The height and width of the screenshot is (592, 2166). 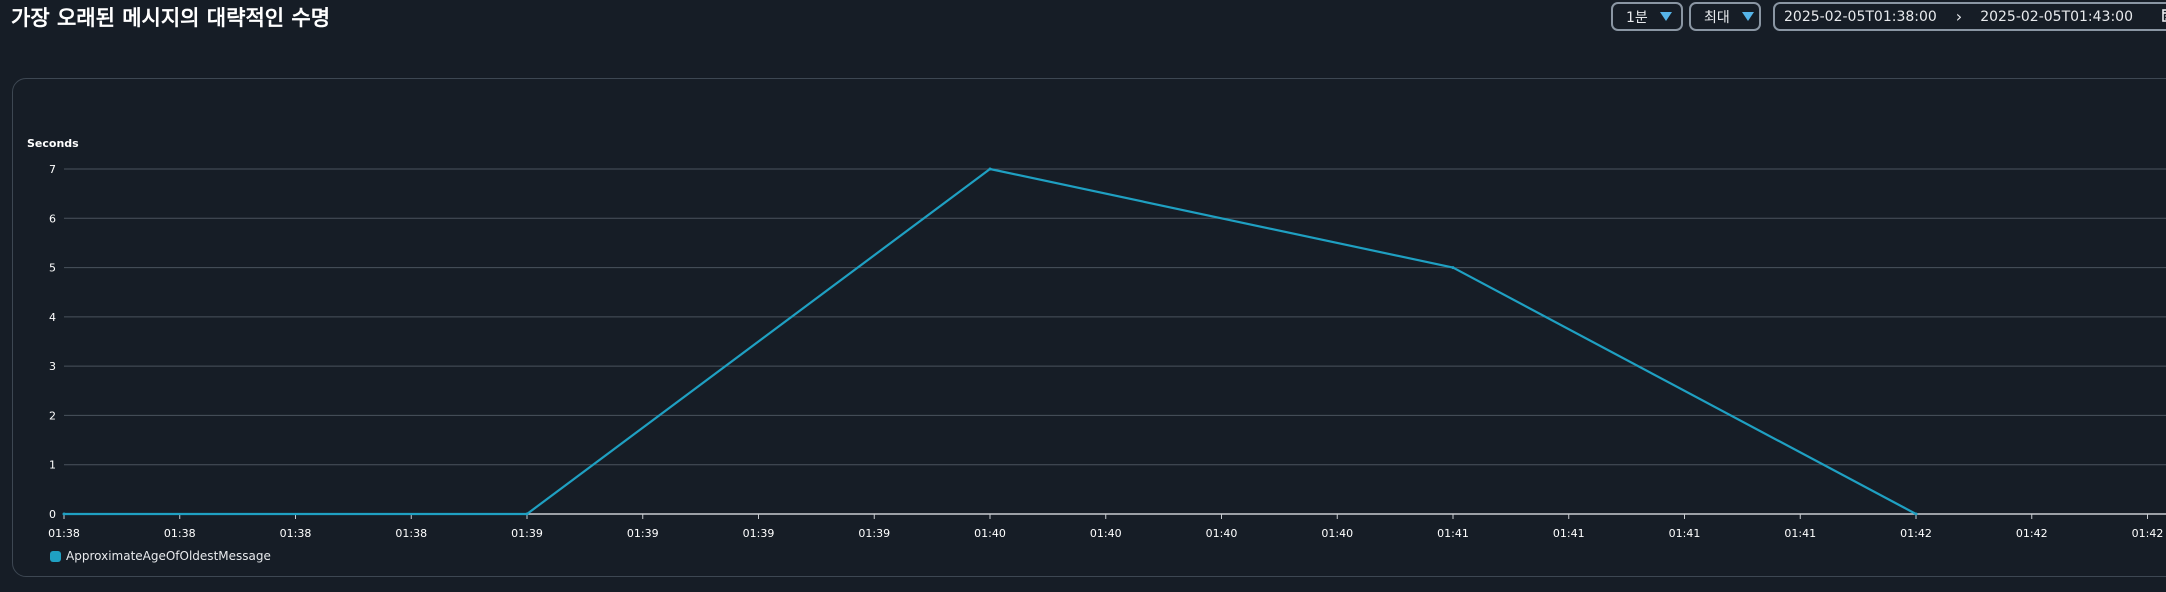 I want to click on chevron-right-icon: ›, so click(x=1959, y=16).